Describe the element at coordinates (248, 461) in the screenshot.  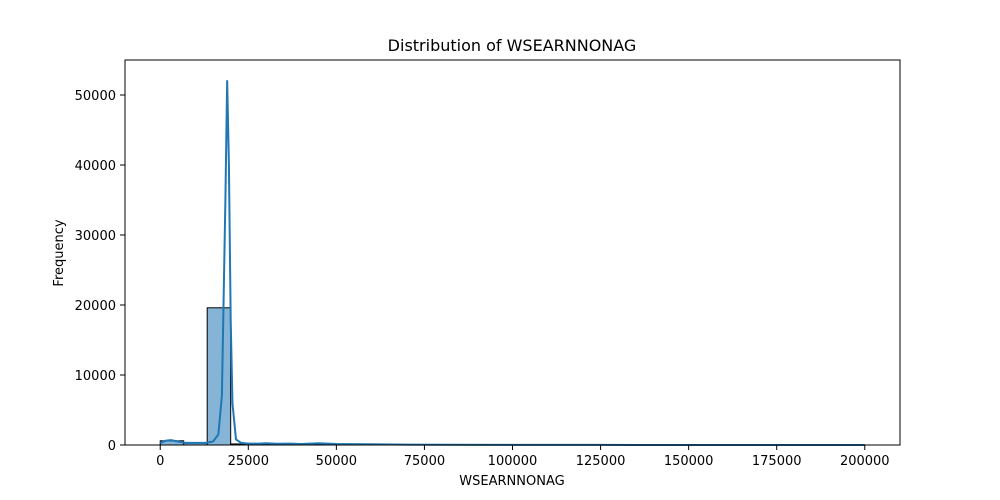
I see `x-tick-label: 25000` at that location.